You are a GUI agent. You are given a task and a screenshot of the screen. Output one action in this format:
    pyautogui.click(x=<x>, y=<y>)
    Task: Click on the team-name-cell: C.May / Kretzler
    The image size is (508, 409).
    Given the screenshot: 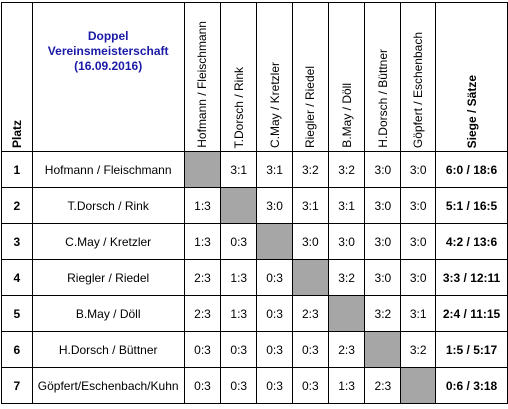 What is the action you would take?
    pyautogui.click(x=108, y=241)
    